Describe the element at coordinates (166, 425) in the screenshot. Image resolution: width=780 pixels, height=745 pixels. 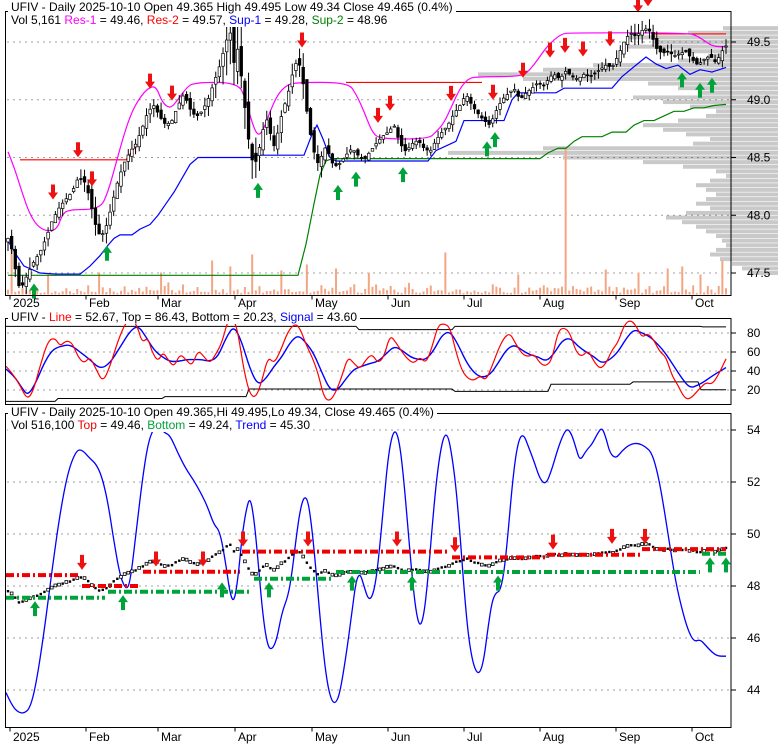
I see `header-segment: Bottom` at that location.